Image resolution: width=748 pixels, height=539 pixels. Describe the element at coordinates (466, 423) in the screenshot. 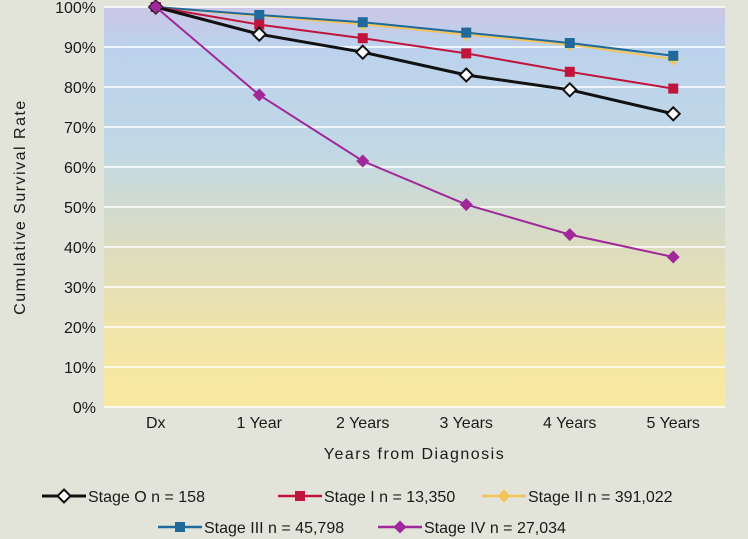

I see `x-tick-label: 3 Years` at that location.